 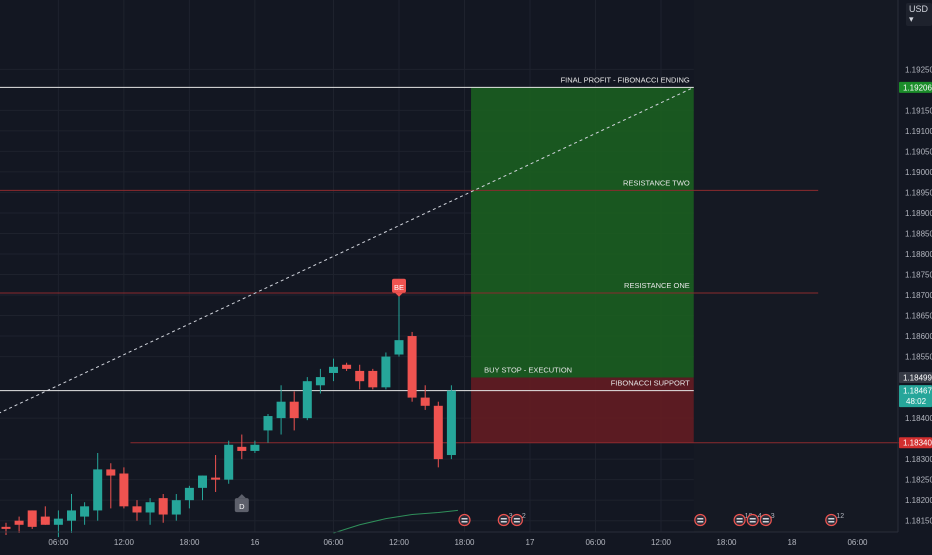 I want to click on price-label-text: 1.18340, so click(x=917, y=443).